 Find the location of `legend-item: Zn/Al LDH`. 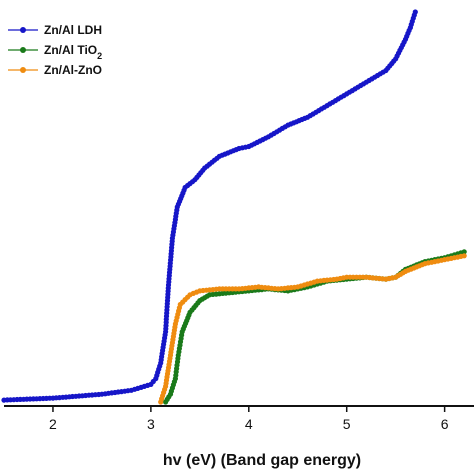

legend-item: Zn/Al LDH is located at coordinates (55, 30).